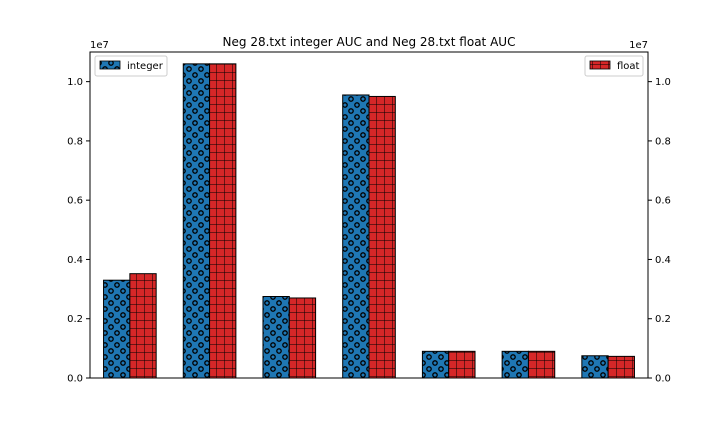  I want to click on y-axis-right-ticks: 0.0 0.2 0.4 0.6 0.8 1.0, so click(659, 231).